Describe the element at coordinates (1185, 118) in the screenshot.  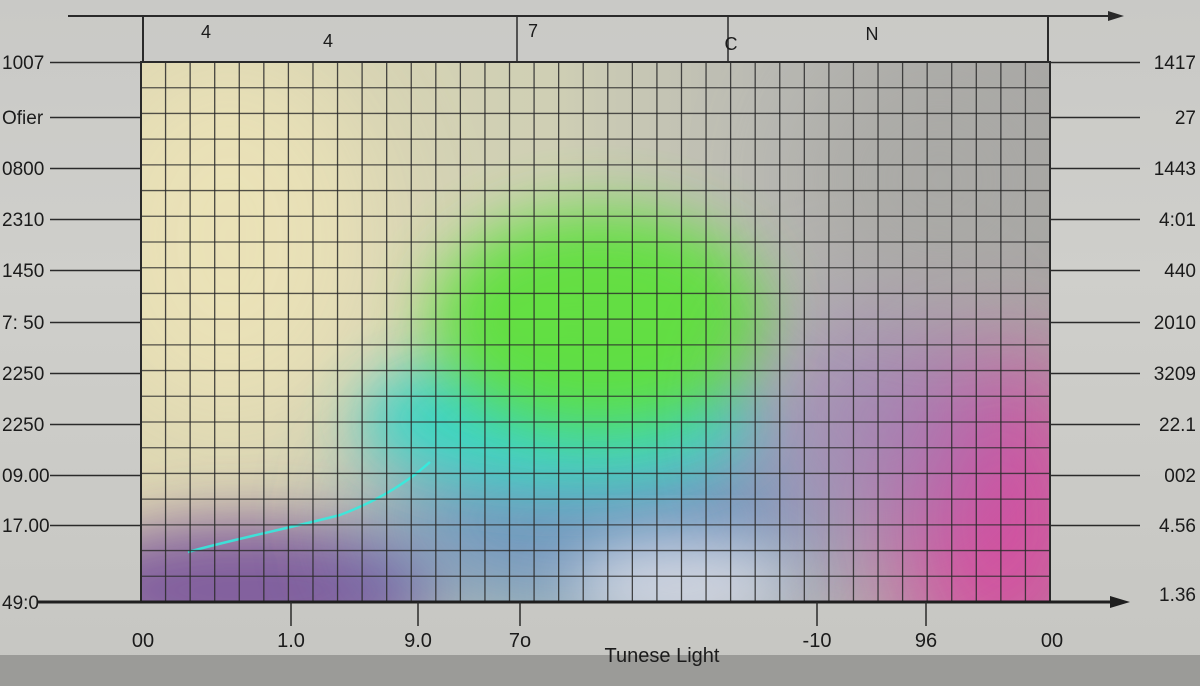
I see `right-tick-label: 27` at that location.